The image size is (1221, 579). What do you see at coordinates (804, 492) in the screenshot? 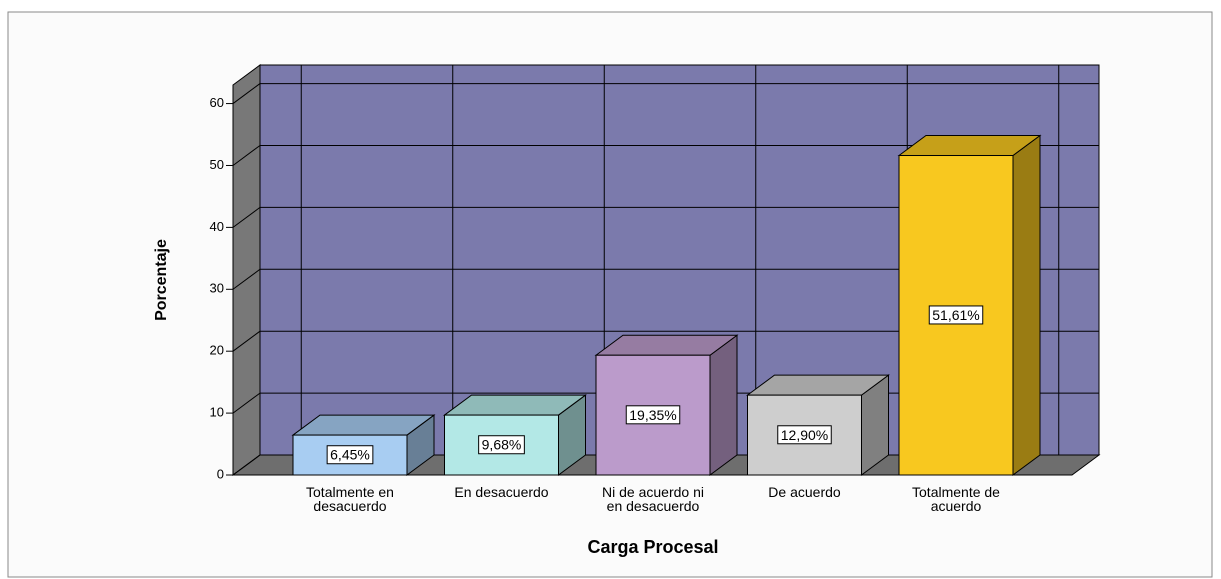
I see `x-tick-label: De acuerdo` at bounding box center [804, 492].